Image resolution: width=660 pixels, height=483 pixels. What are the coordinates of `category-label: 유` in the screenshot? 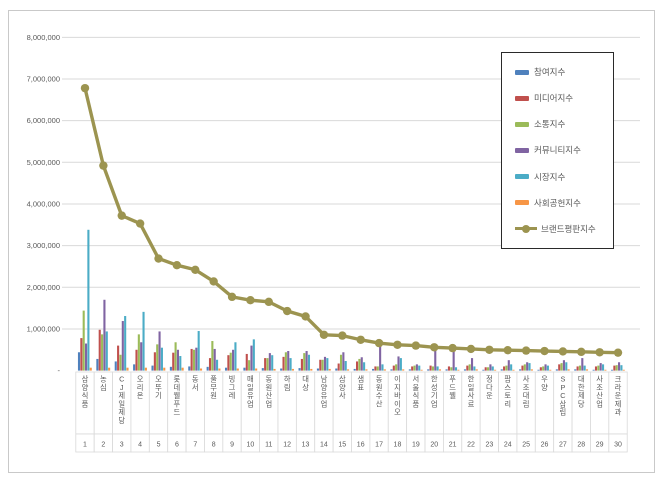 It's located at (250, 395).